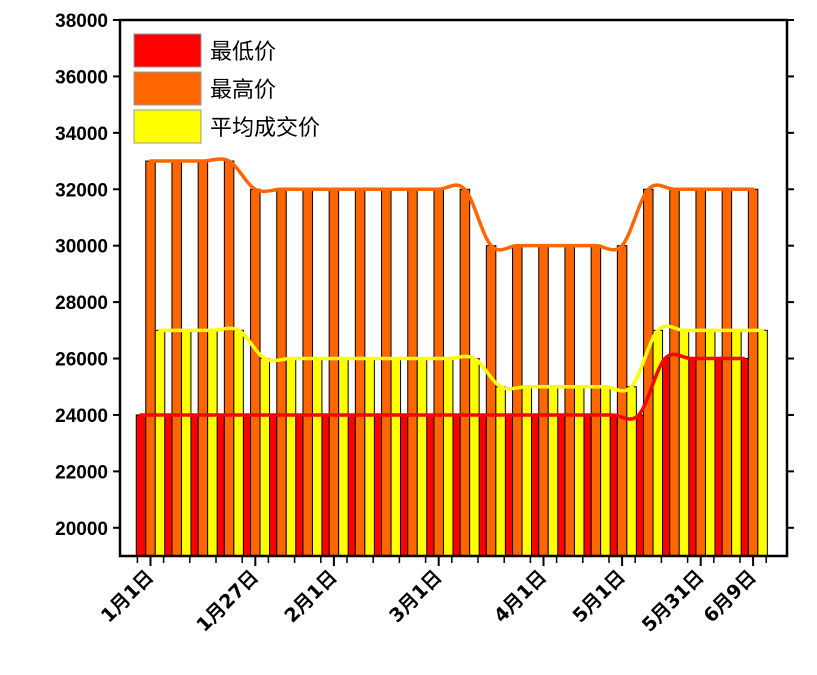 Image resolution: width=817 pixels, height=675 pixels. What do you see at coordinates (81, 472) in the screenshot?
I see `y-tick-label-2: 22000` at bounding box center [81, 472].